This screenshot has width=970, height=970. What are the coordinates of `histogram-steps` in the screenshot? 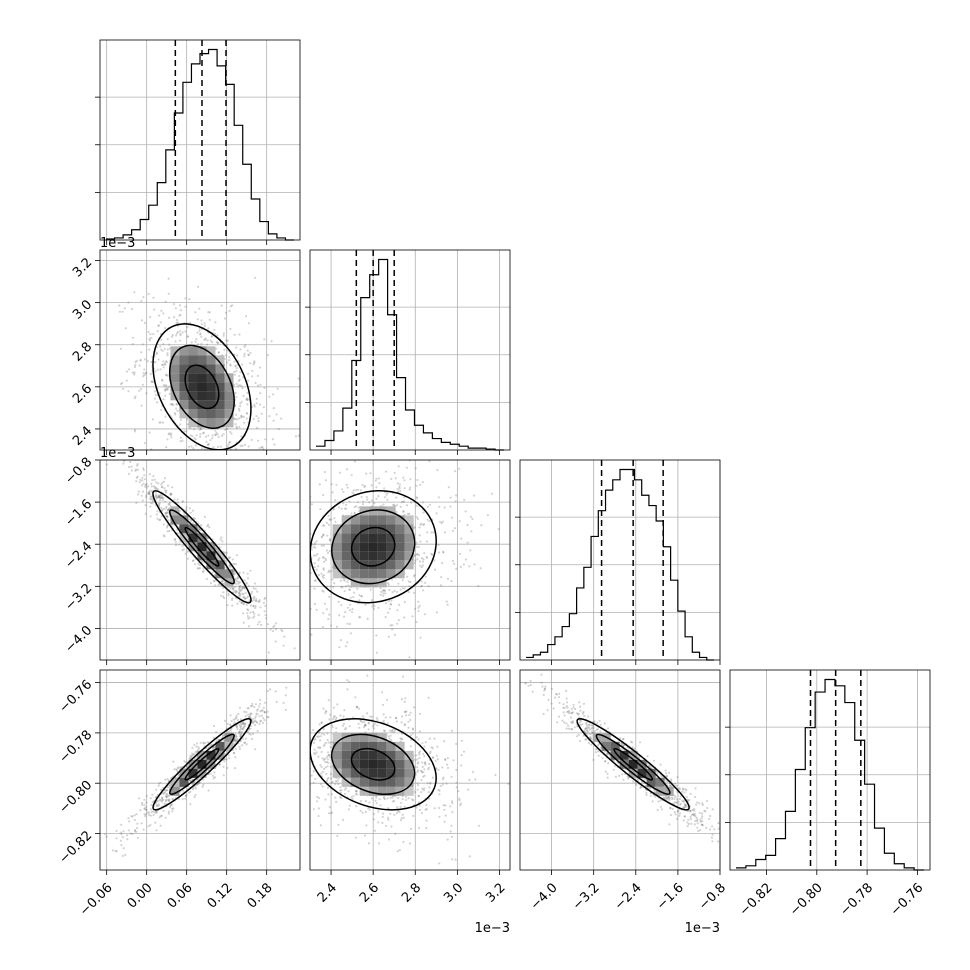 It's located at (830, 774).